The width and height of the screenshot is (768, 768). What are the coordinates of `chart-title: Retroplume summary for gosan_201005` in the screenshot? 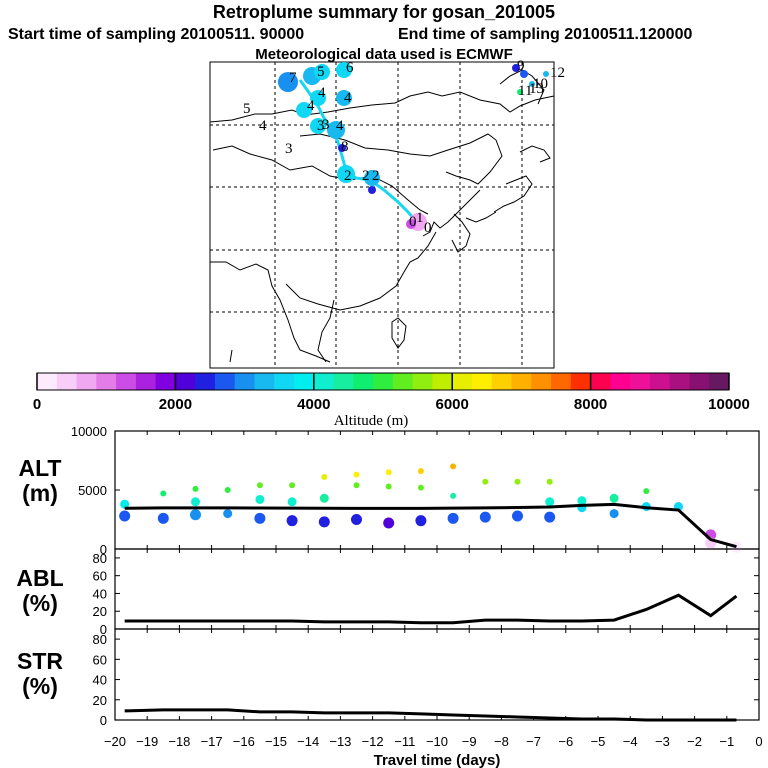 It's located at (384, 12).